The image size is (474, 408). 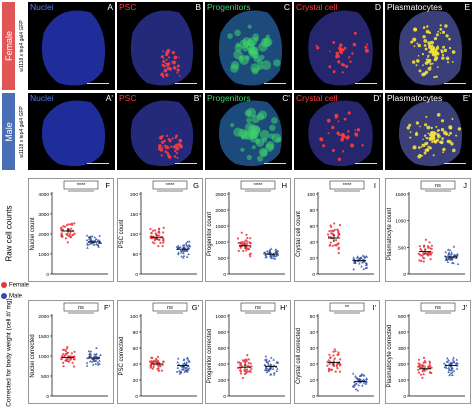 What do you see at coordinates (402, 248) in the screenshot?
I see `y-tick-label: 500` at bounding box center [402, 248].